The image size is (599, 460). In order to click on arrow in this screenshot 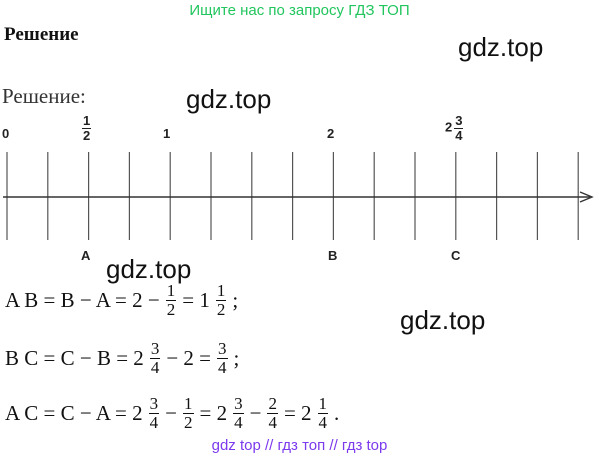, I will do `click(586, 197)`.